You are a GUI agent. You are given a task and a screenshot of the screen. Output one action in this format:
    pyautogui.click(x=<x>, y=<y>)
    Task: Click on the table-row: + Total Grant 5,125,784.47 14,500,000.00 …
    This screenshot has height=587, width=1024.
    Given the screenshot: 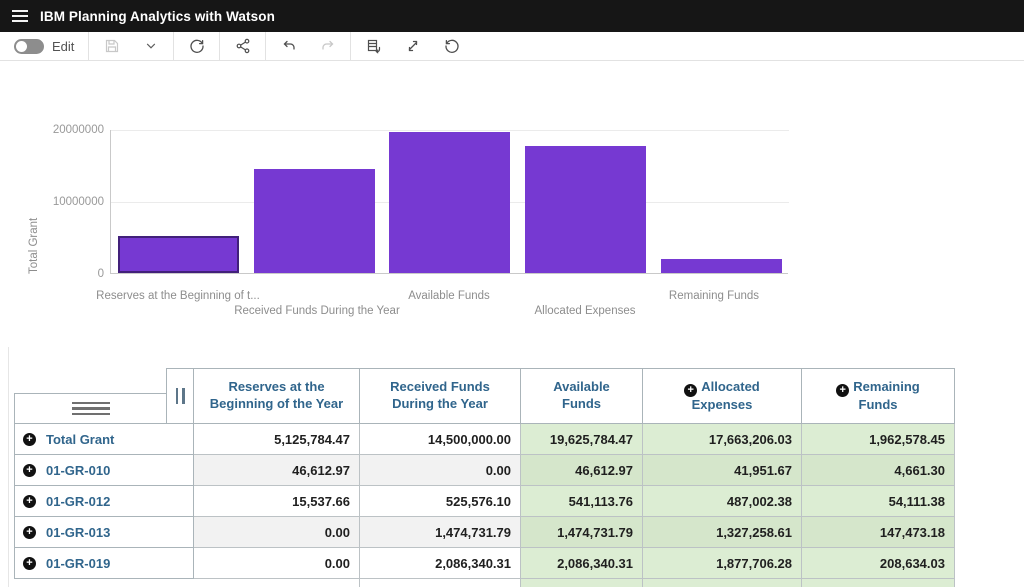 What is the action you would take?
    pyautogui.click(x=484, y=439)
    